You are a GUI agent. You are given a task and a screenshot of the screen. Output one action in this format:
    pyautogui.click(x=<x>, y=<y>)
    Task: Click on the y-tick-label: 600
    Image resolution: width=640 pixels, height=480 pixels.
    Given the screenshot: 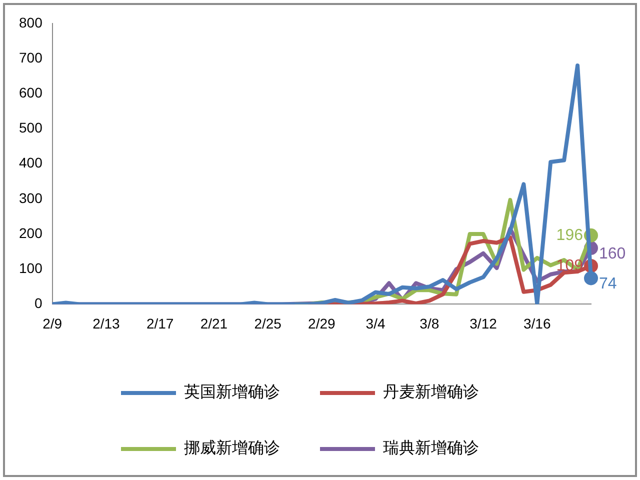 What is the action you would take?
    pyautogui.click(x=31, y=92)
    